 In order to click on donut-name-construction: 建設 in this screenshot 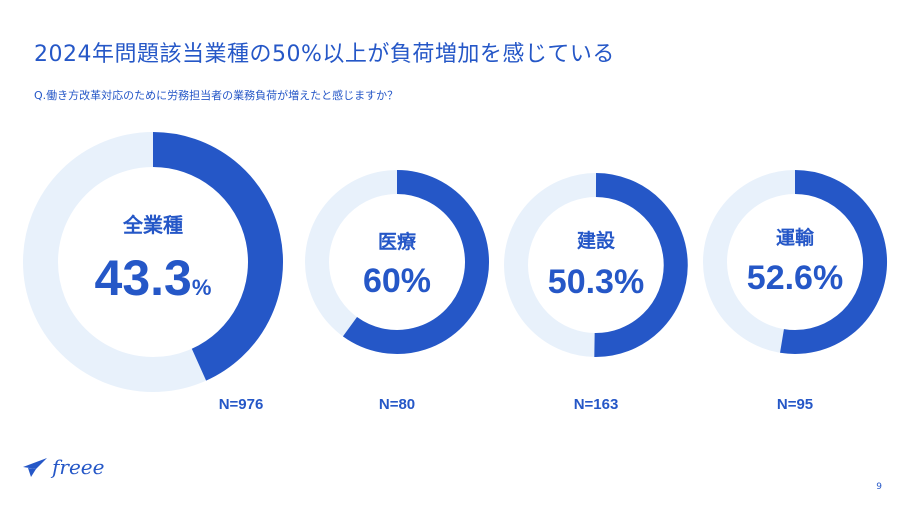, I will do `click(596, 240)`.